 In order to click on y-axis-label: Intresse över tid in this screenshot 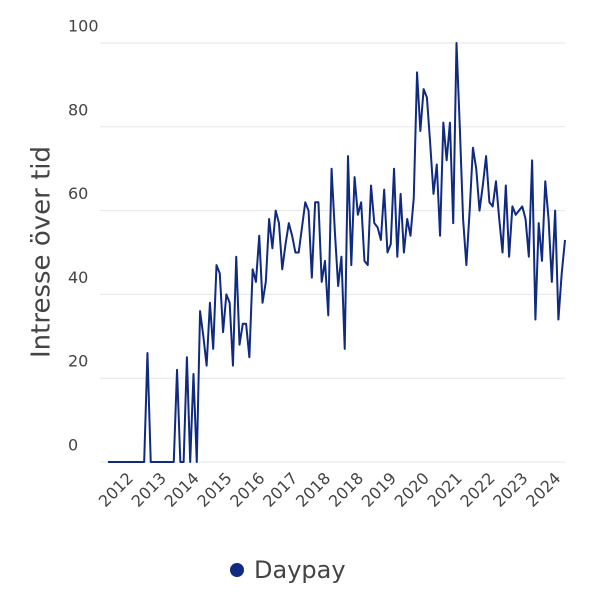, I will do `click(42, 252)`.